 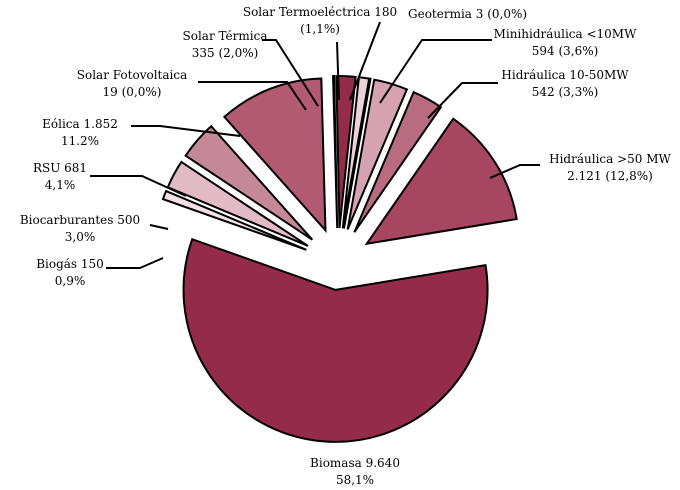 I want to click on slice-label: Solar Termoeléctrica 180, so click(x=320, y=12).